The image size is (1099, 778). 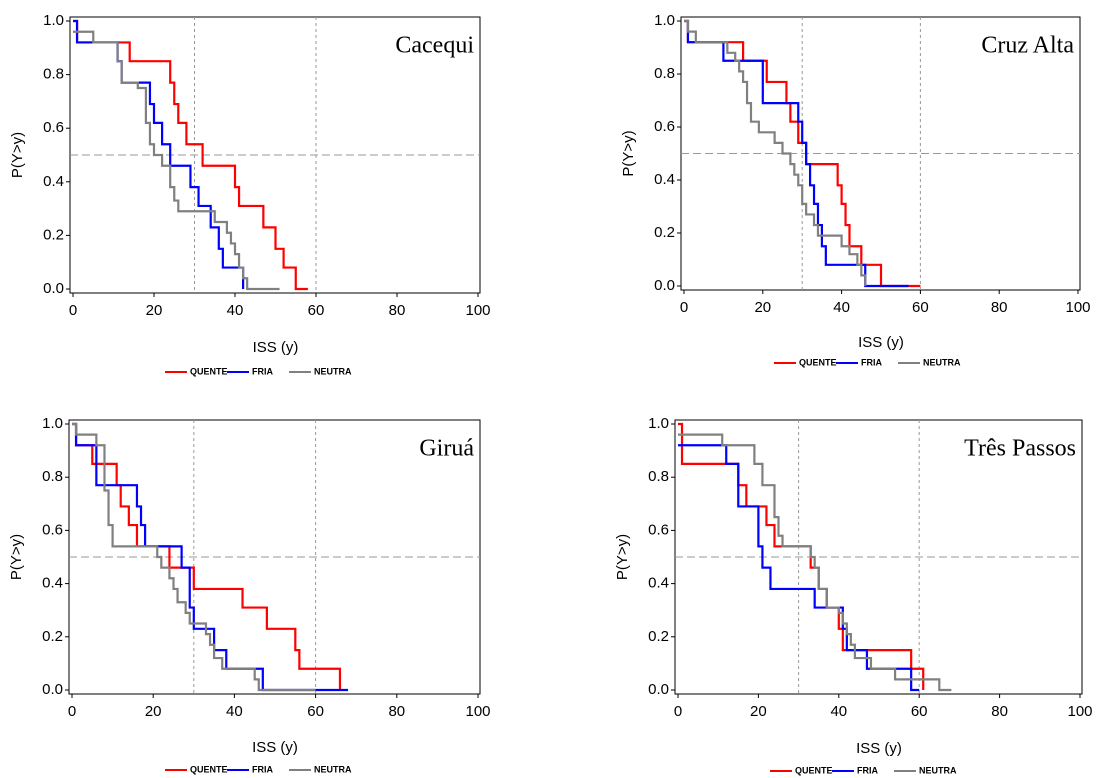 What do you see at coordinates (1020, 449) in the screenshot?
I see `chart-title: Três Passos` at bounding box center [1020, 449].